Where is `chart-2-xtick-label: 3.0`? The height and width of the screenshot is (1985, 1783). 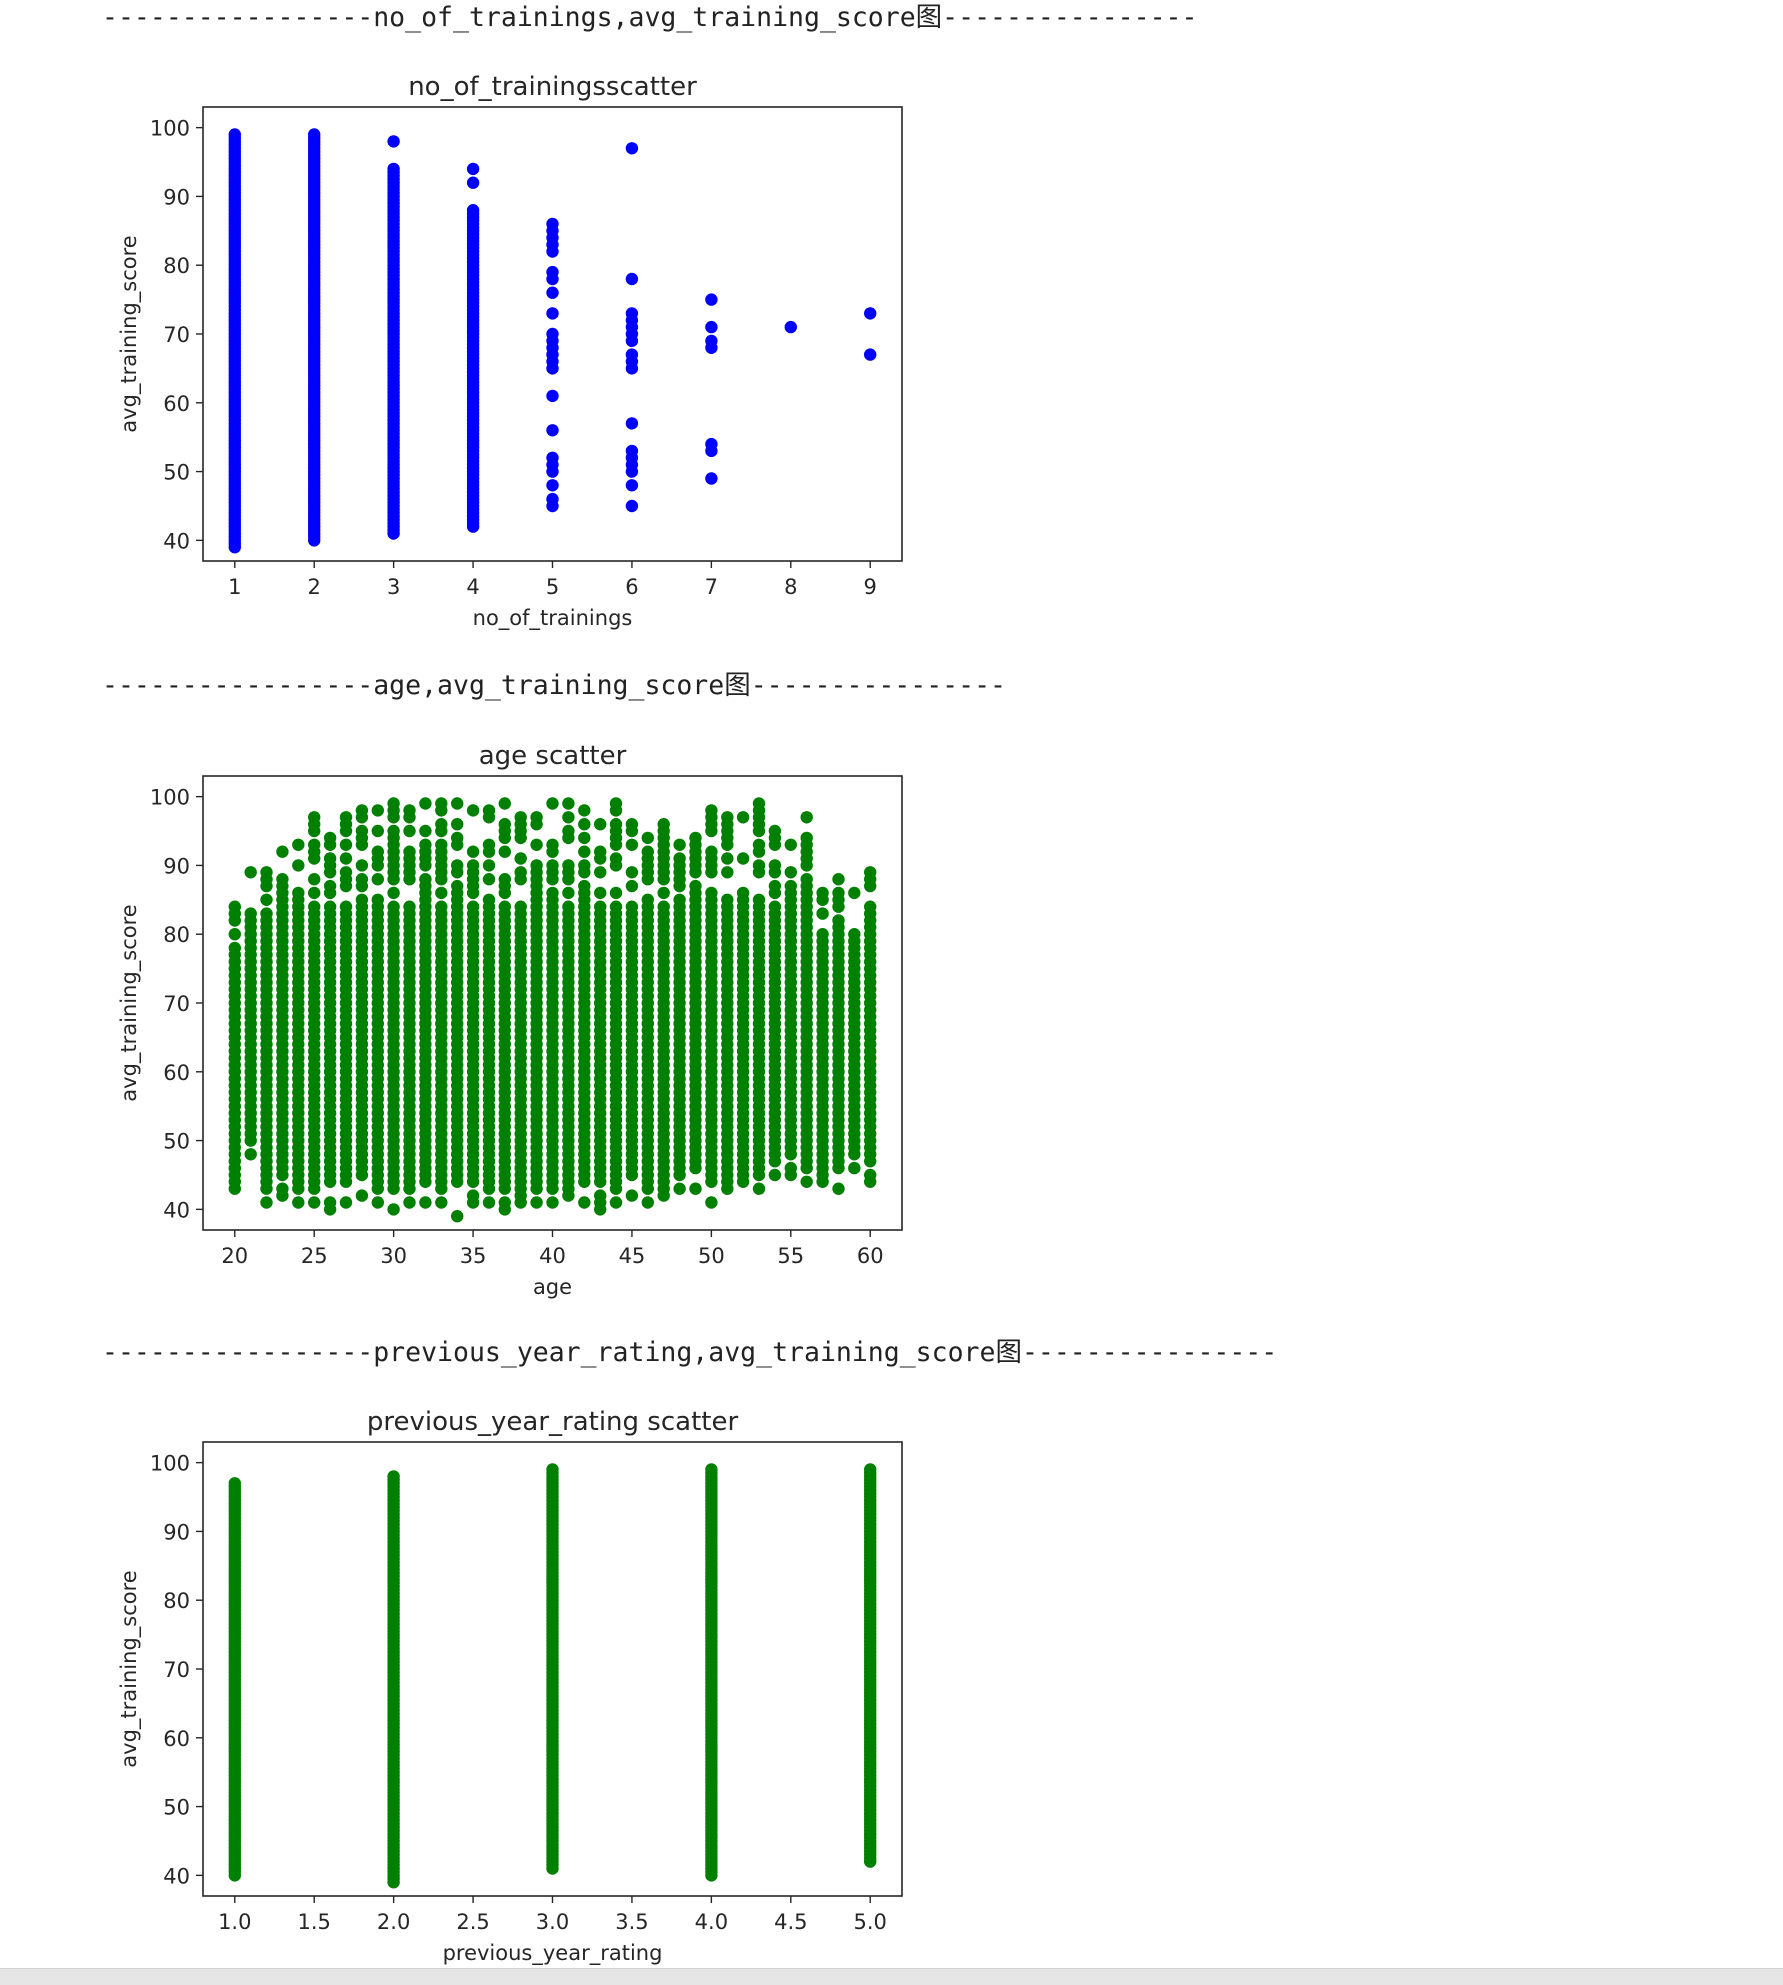 chart-2-xtick-label: 3.0 is located at coordinates (552, 1922).